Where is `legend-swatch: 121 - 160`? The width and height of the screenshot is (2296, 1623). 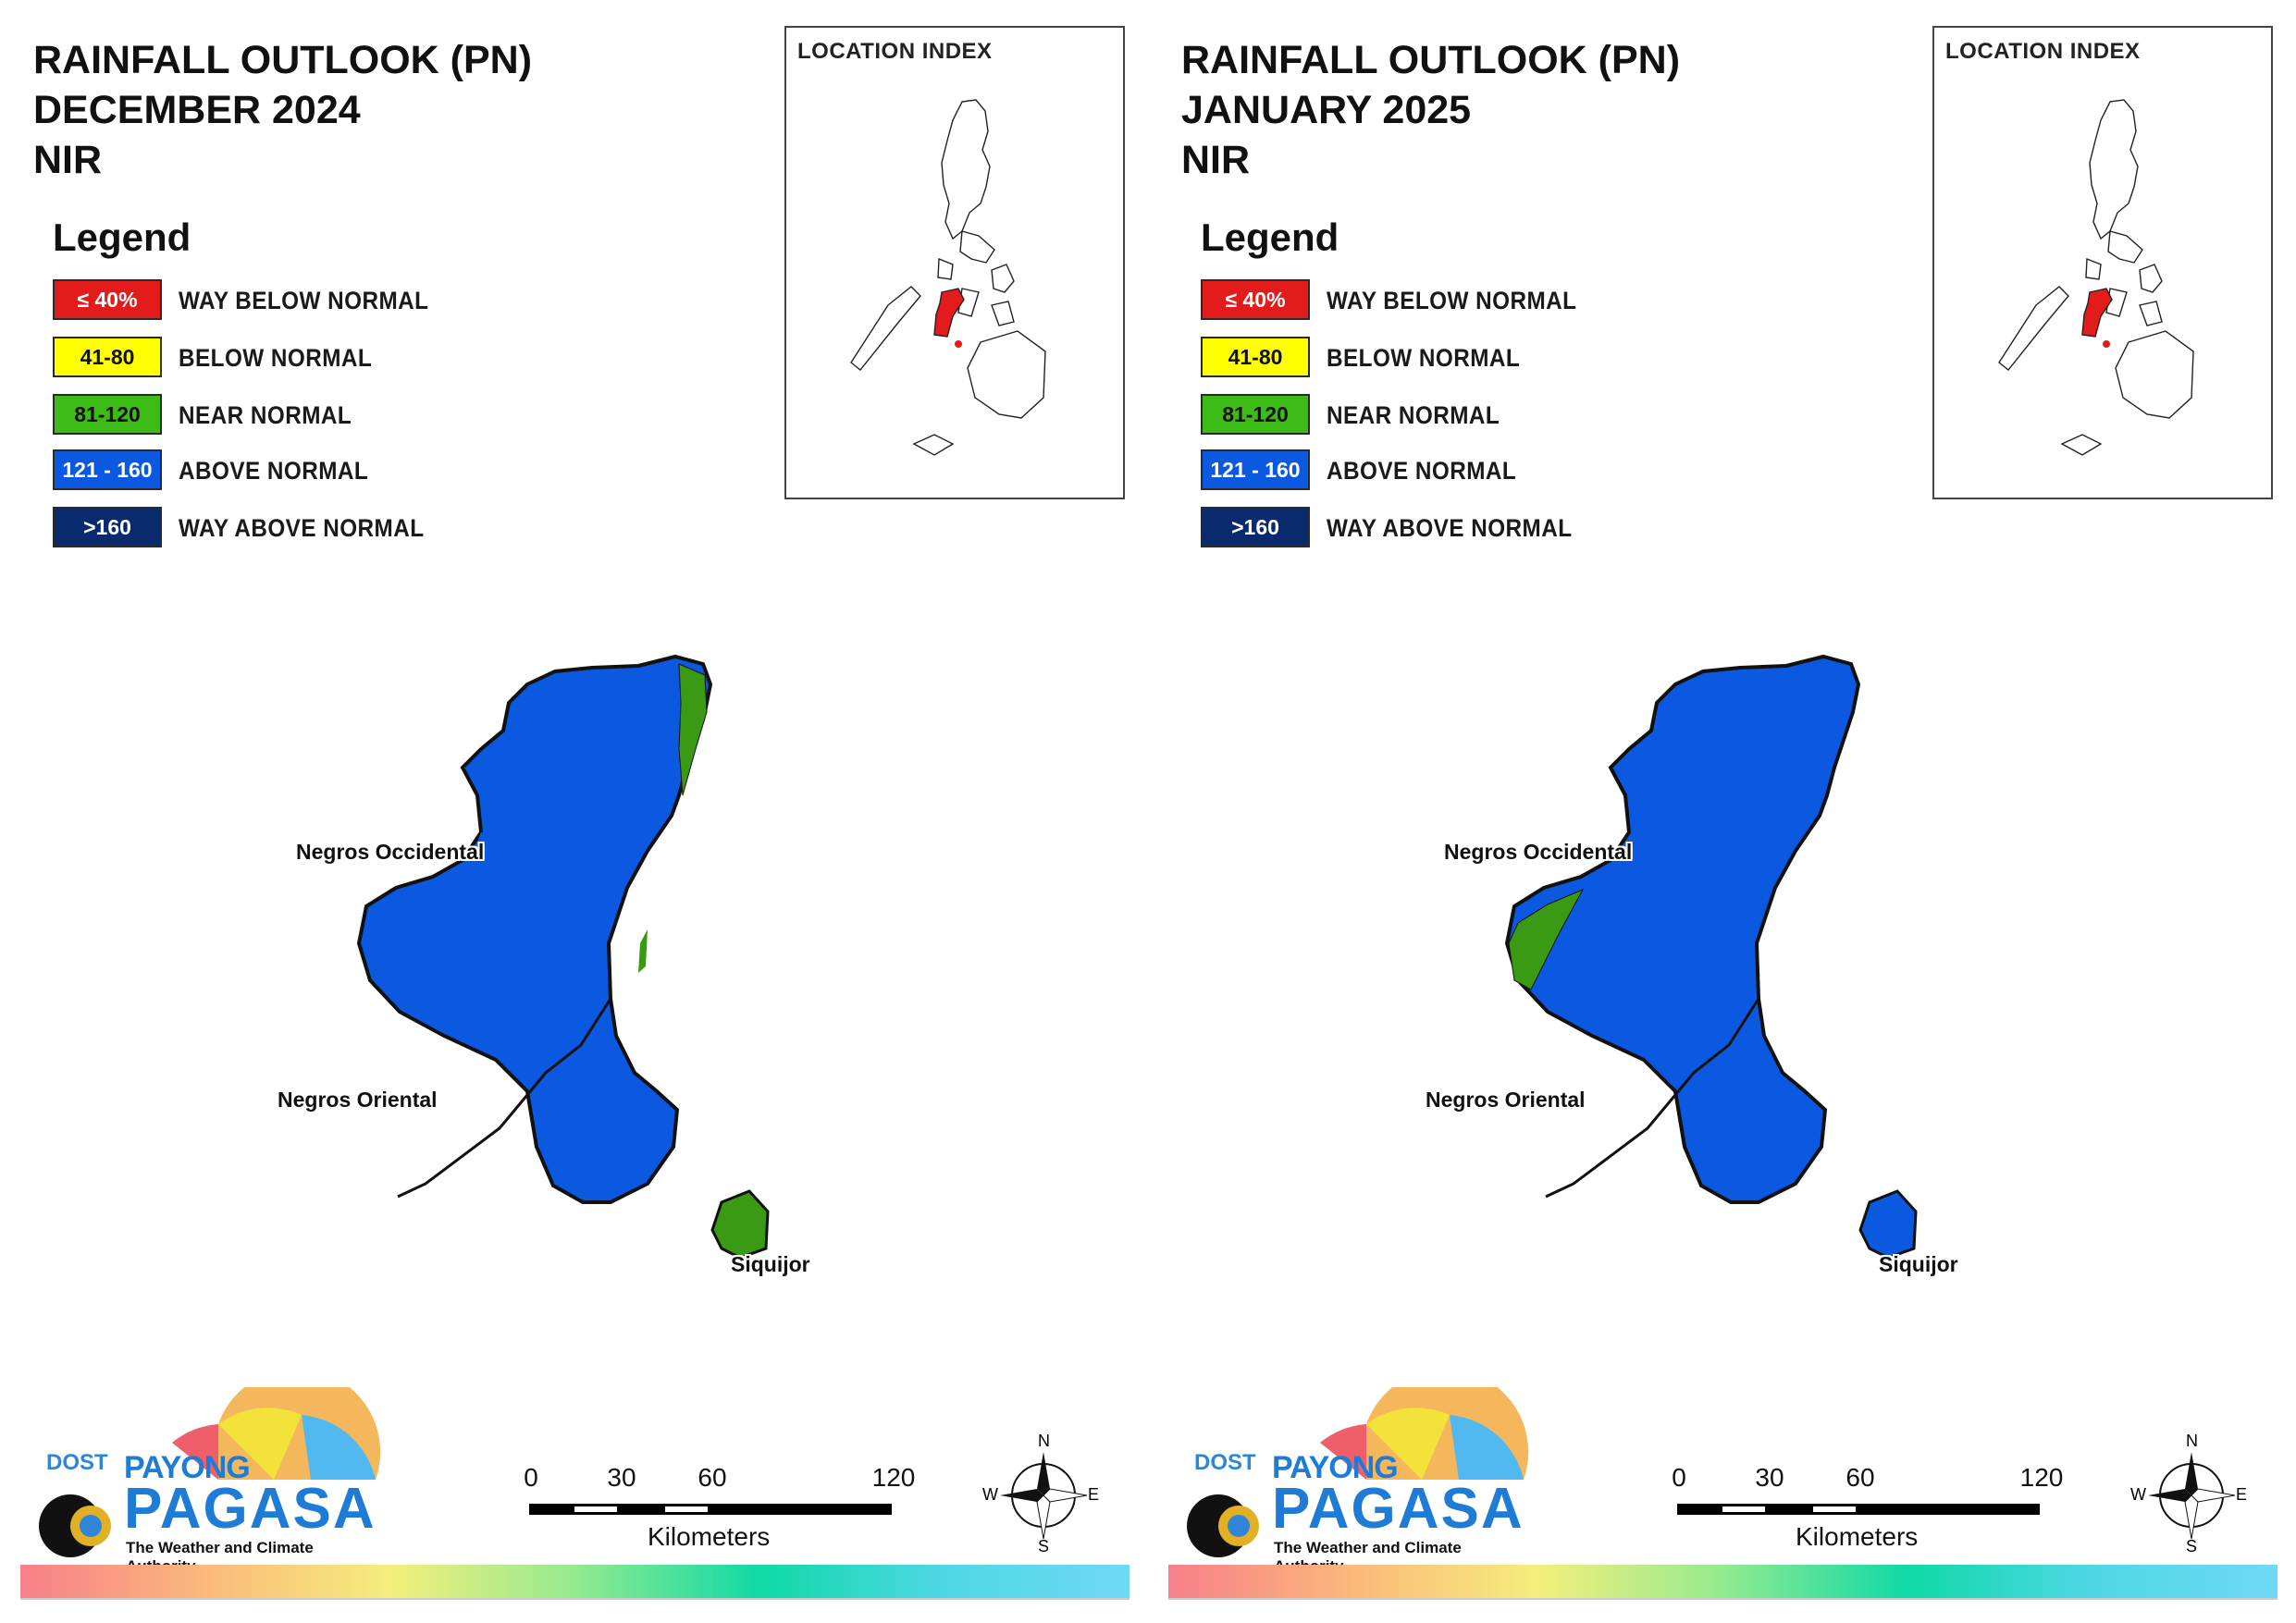 legend-swatch: 121 - 160 is located at coordinates (107, 469).